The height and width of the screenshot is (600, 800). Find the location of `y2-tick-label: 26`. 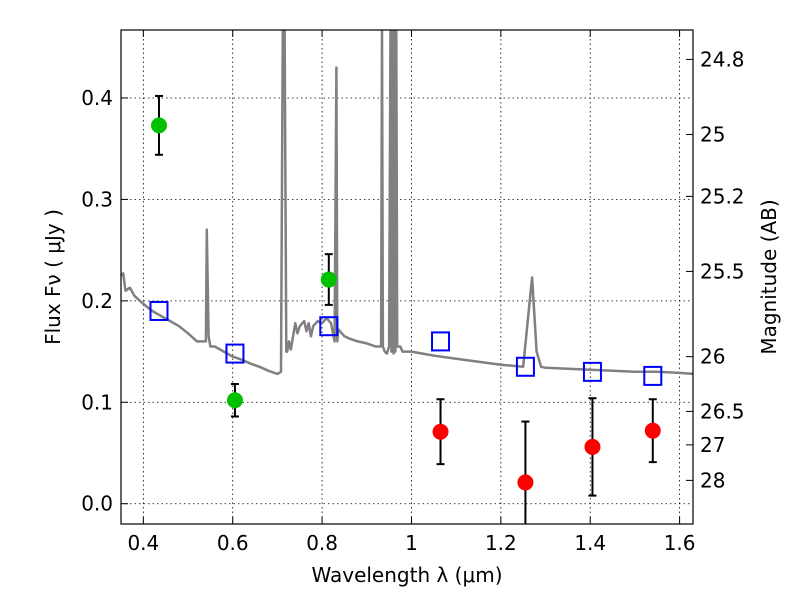

y2-tick-label: 26 is located at coordinates (712, 357).